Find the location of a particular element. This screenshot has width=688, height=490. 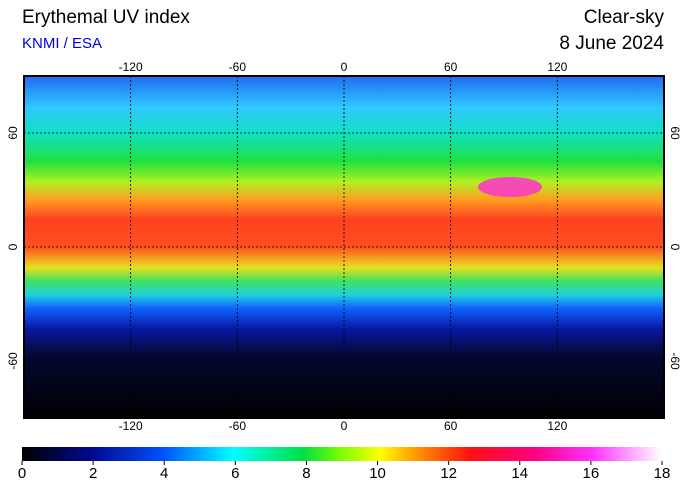

source: KNMI / ESA is located at coordinates (62, 43).